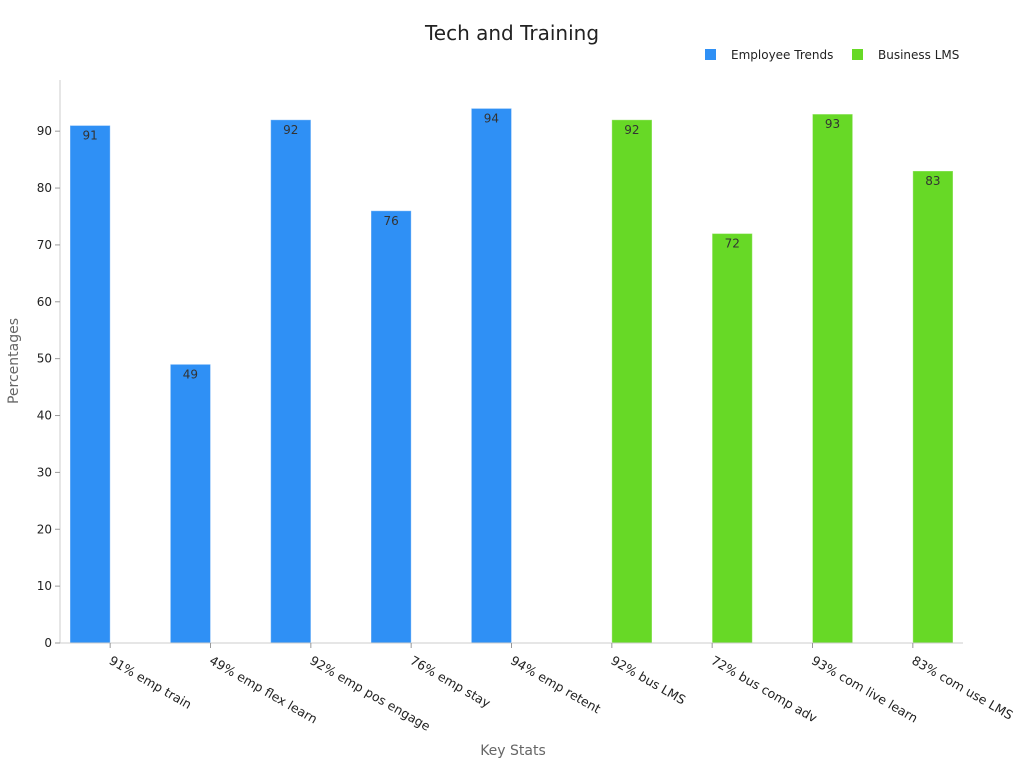  I want to click on y-tick-label: 10, so click(44, 586).